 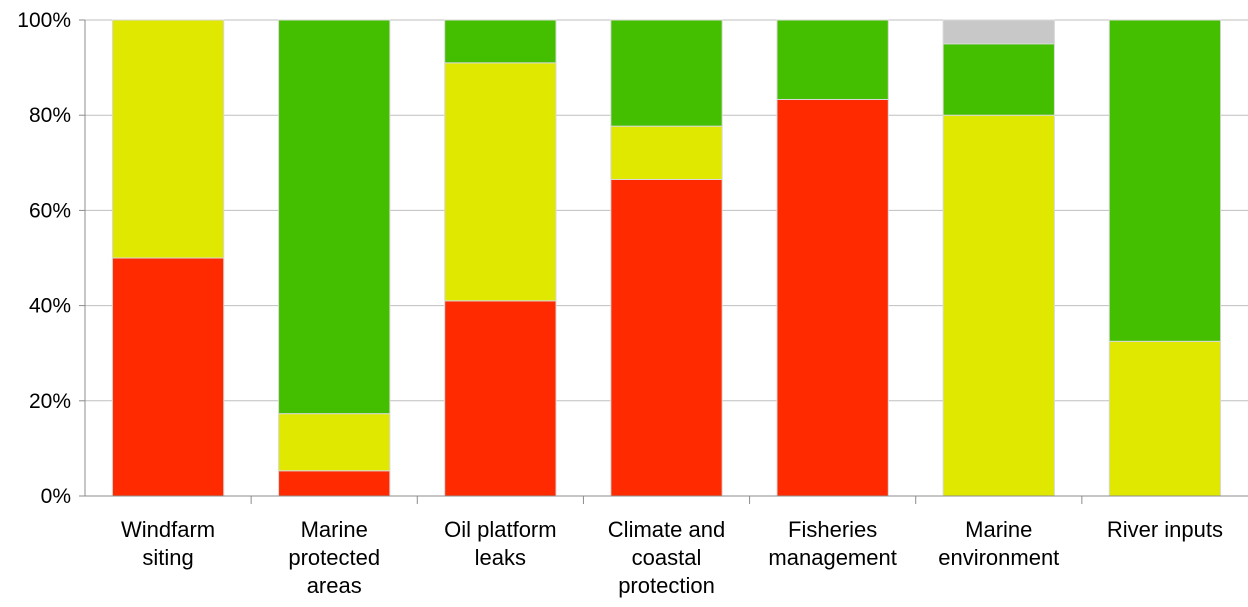 What do you see at coordinates (168, 529) in the screenshot?
I see `category-label: Windfarm` at bounding box center [168, 529].